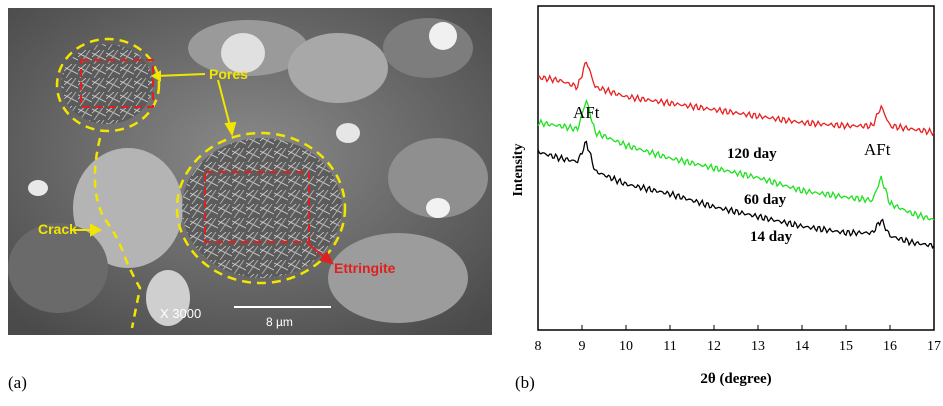 This screenshot has width=943, height=406. I want to click on peak-label-2: AFt, so click(877, 149).